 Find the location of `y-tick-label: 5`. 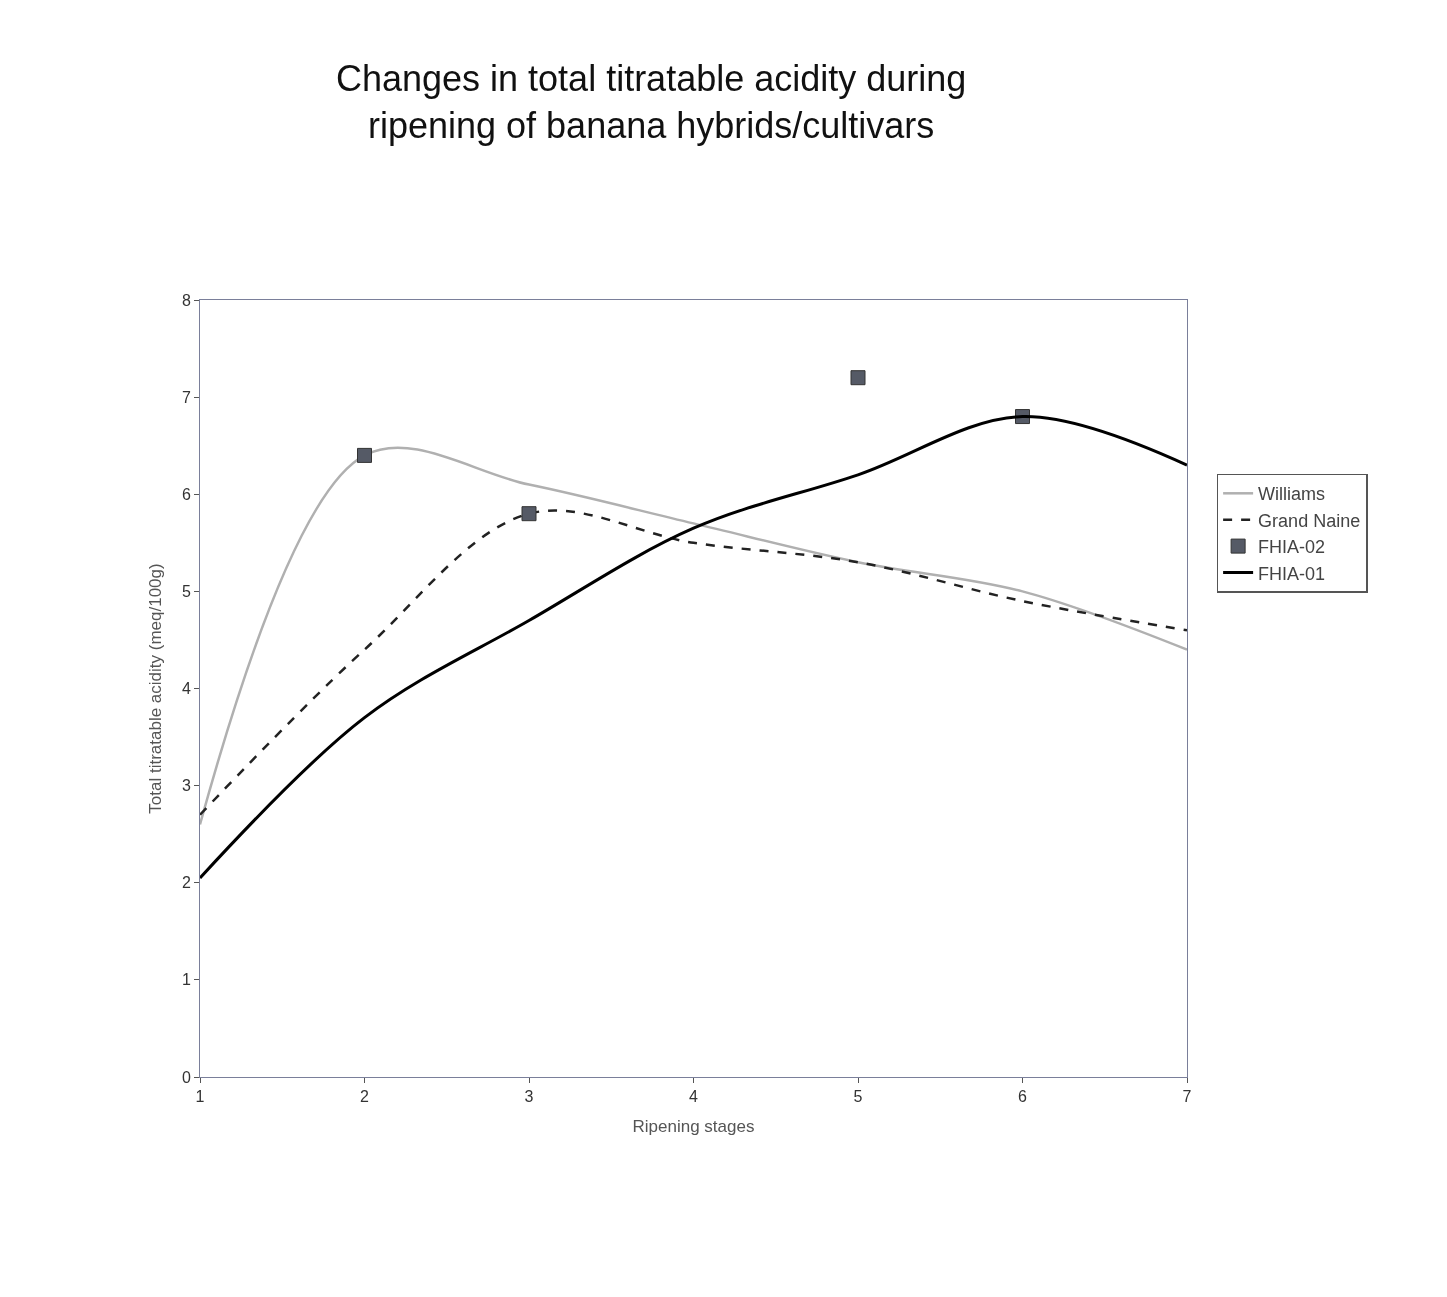

y-tick-label: 5 is located at coordinates (186, 591).